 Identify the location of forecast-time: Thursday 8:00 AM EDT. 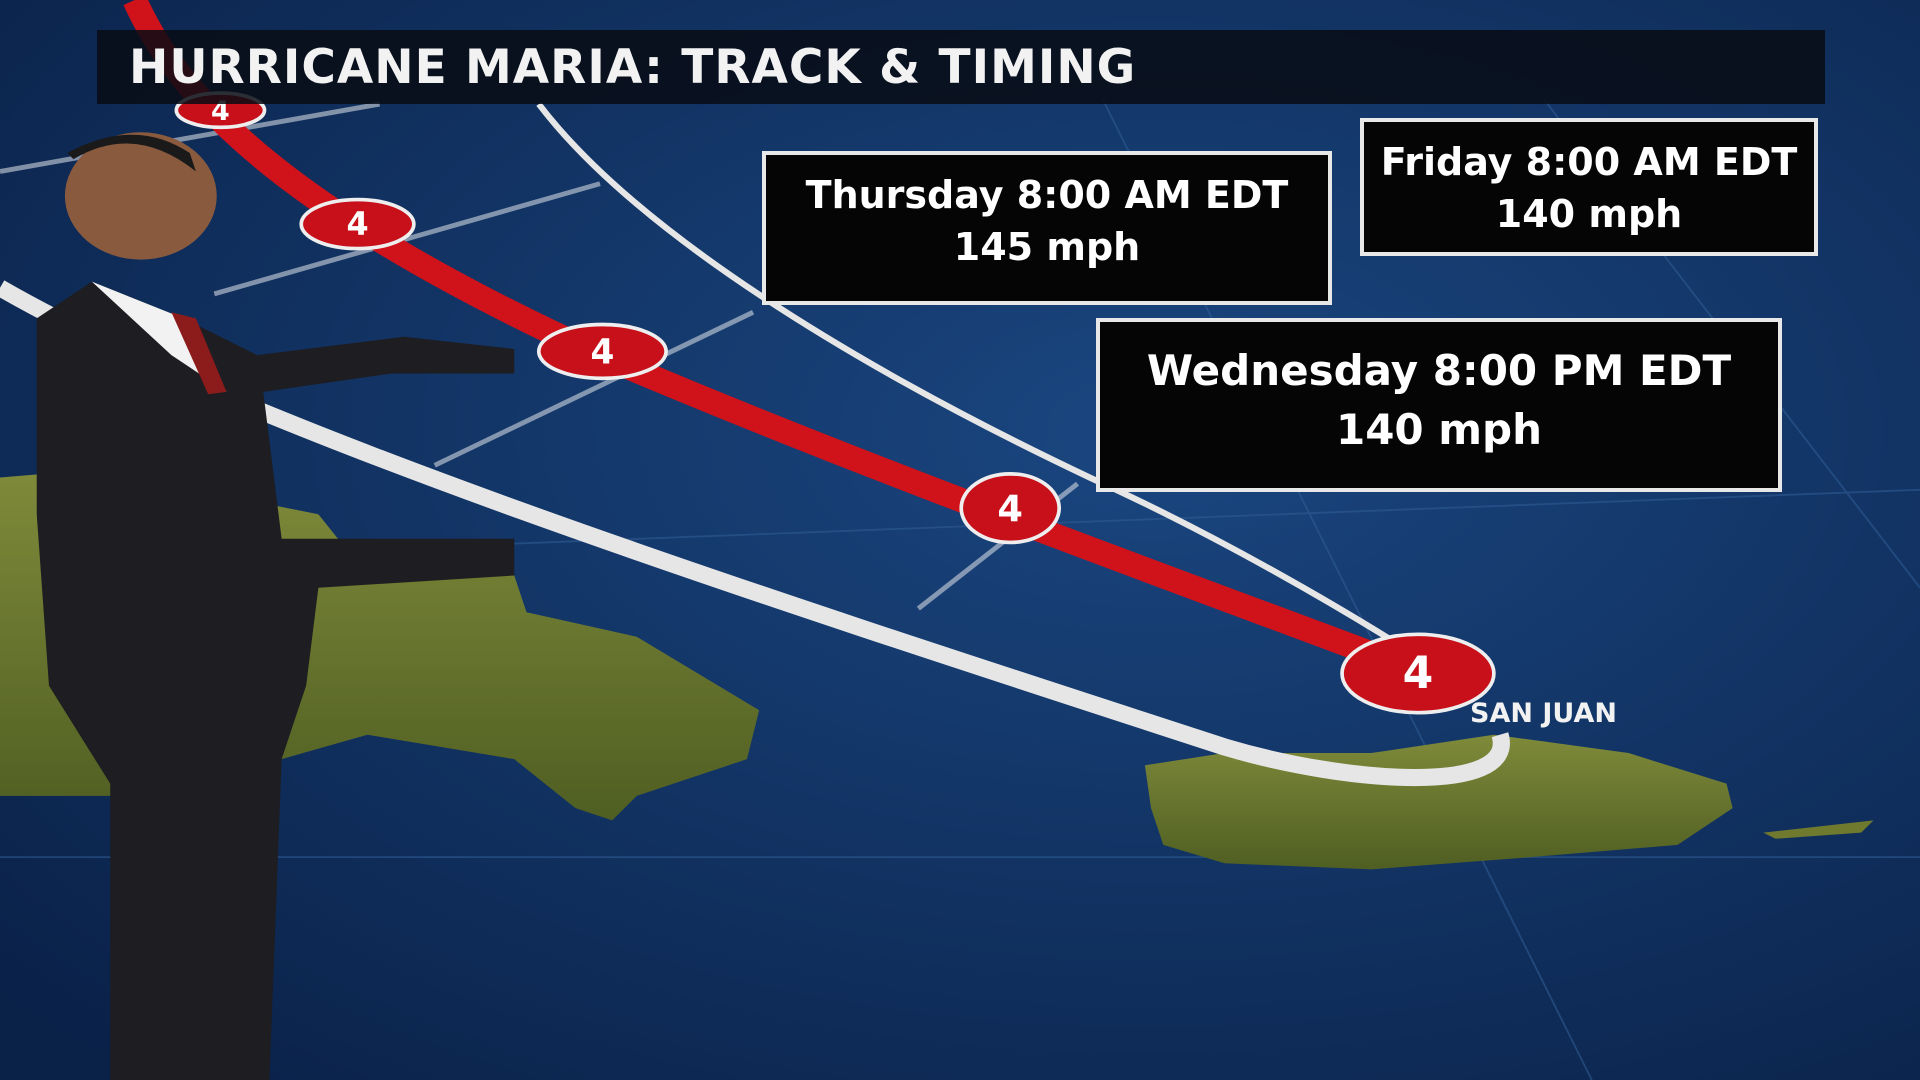
(1047, 195).